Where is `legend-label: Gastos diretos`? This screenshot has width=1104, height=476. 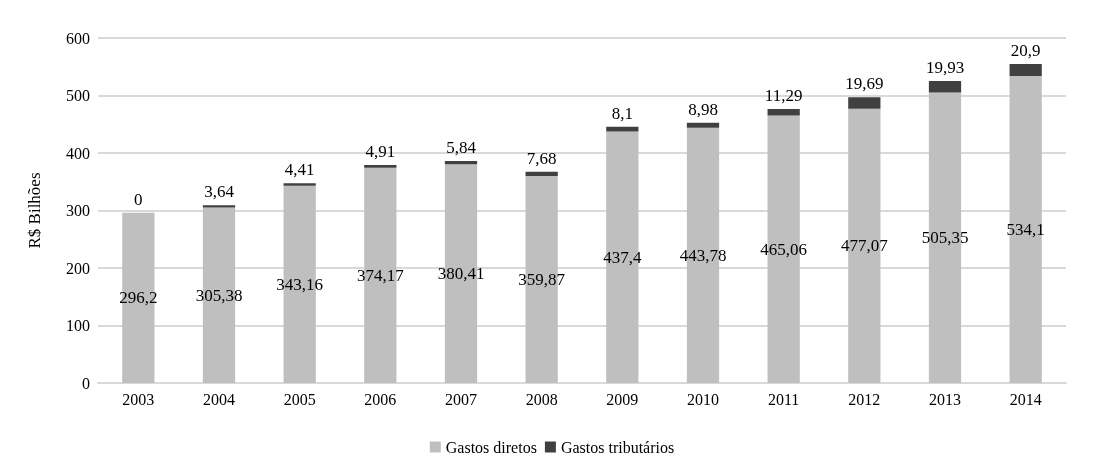
legend-label: Gastos diretos is located at coordinates (491, 447).